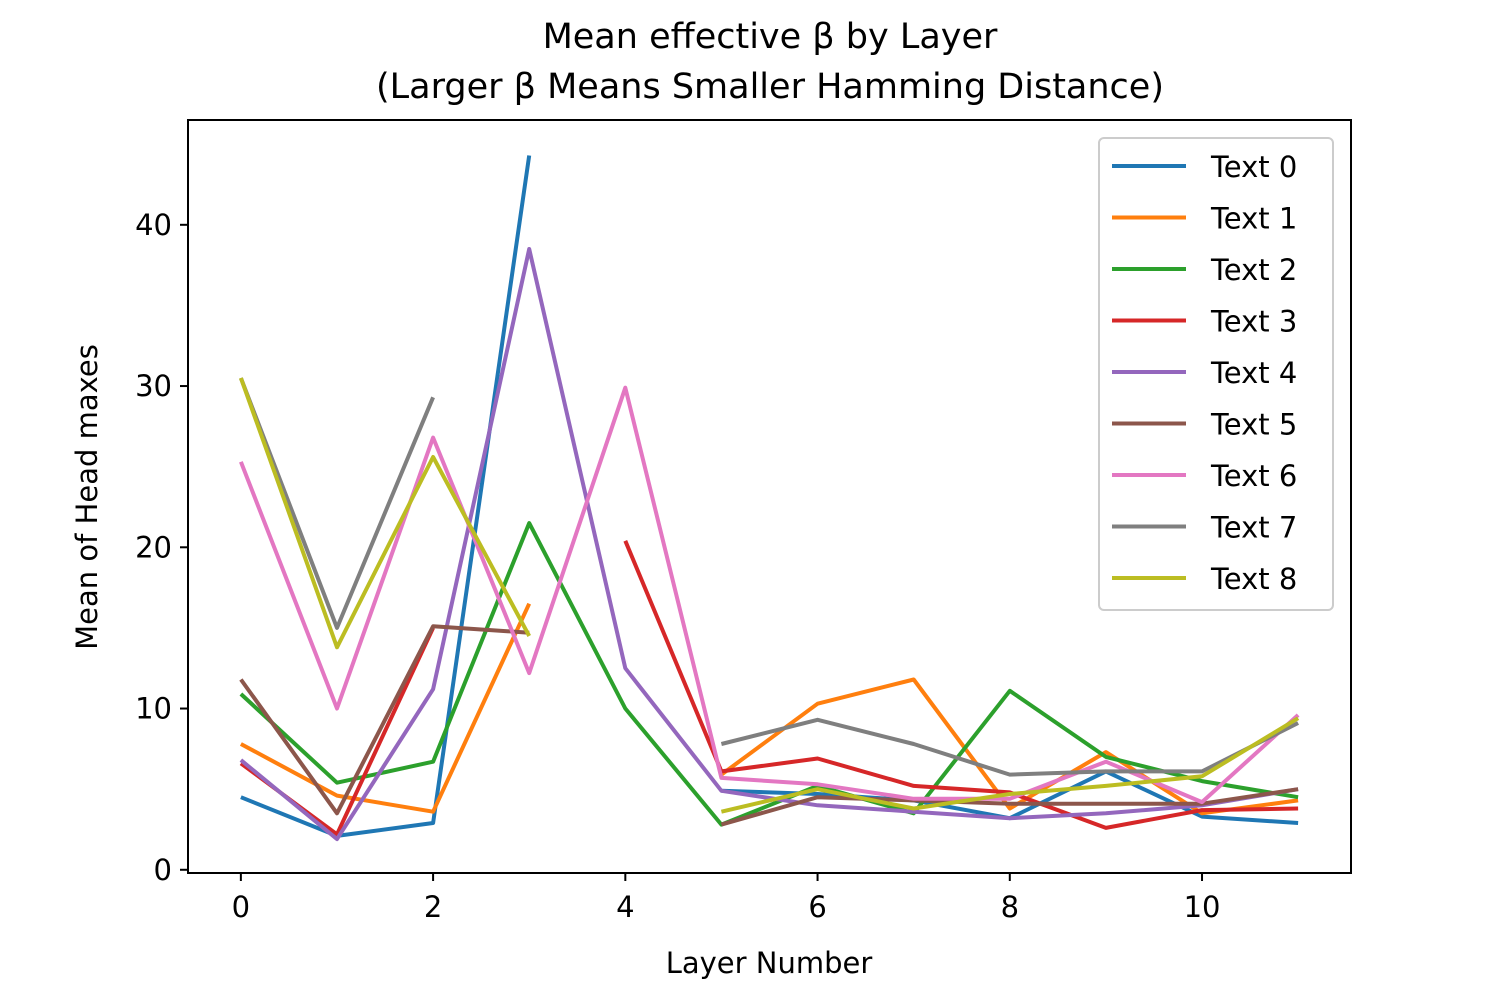 The height and width of the screenshot is (1000, 1500). What do you see at coordinates (1253, 322) in the screenshot?
I see `legend-label: Text 3` at bounding box center [1253, 322].